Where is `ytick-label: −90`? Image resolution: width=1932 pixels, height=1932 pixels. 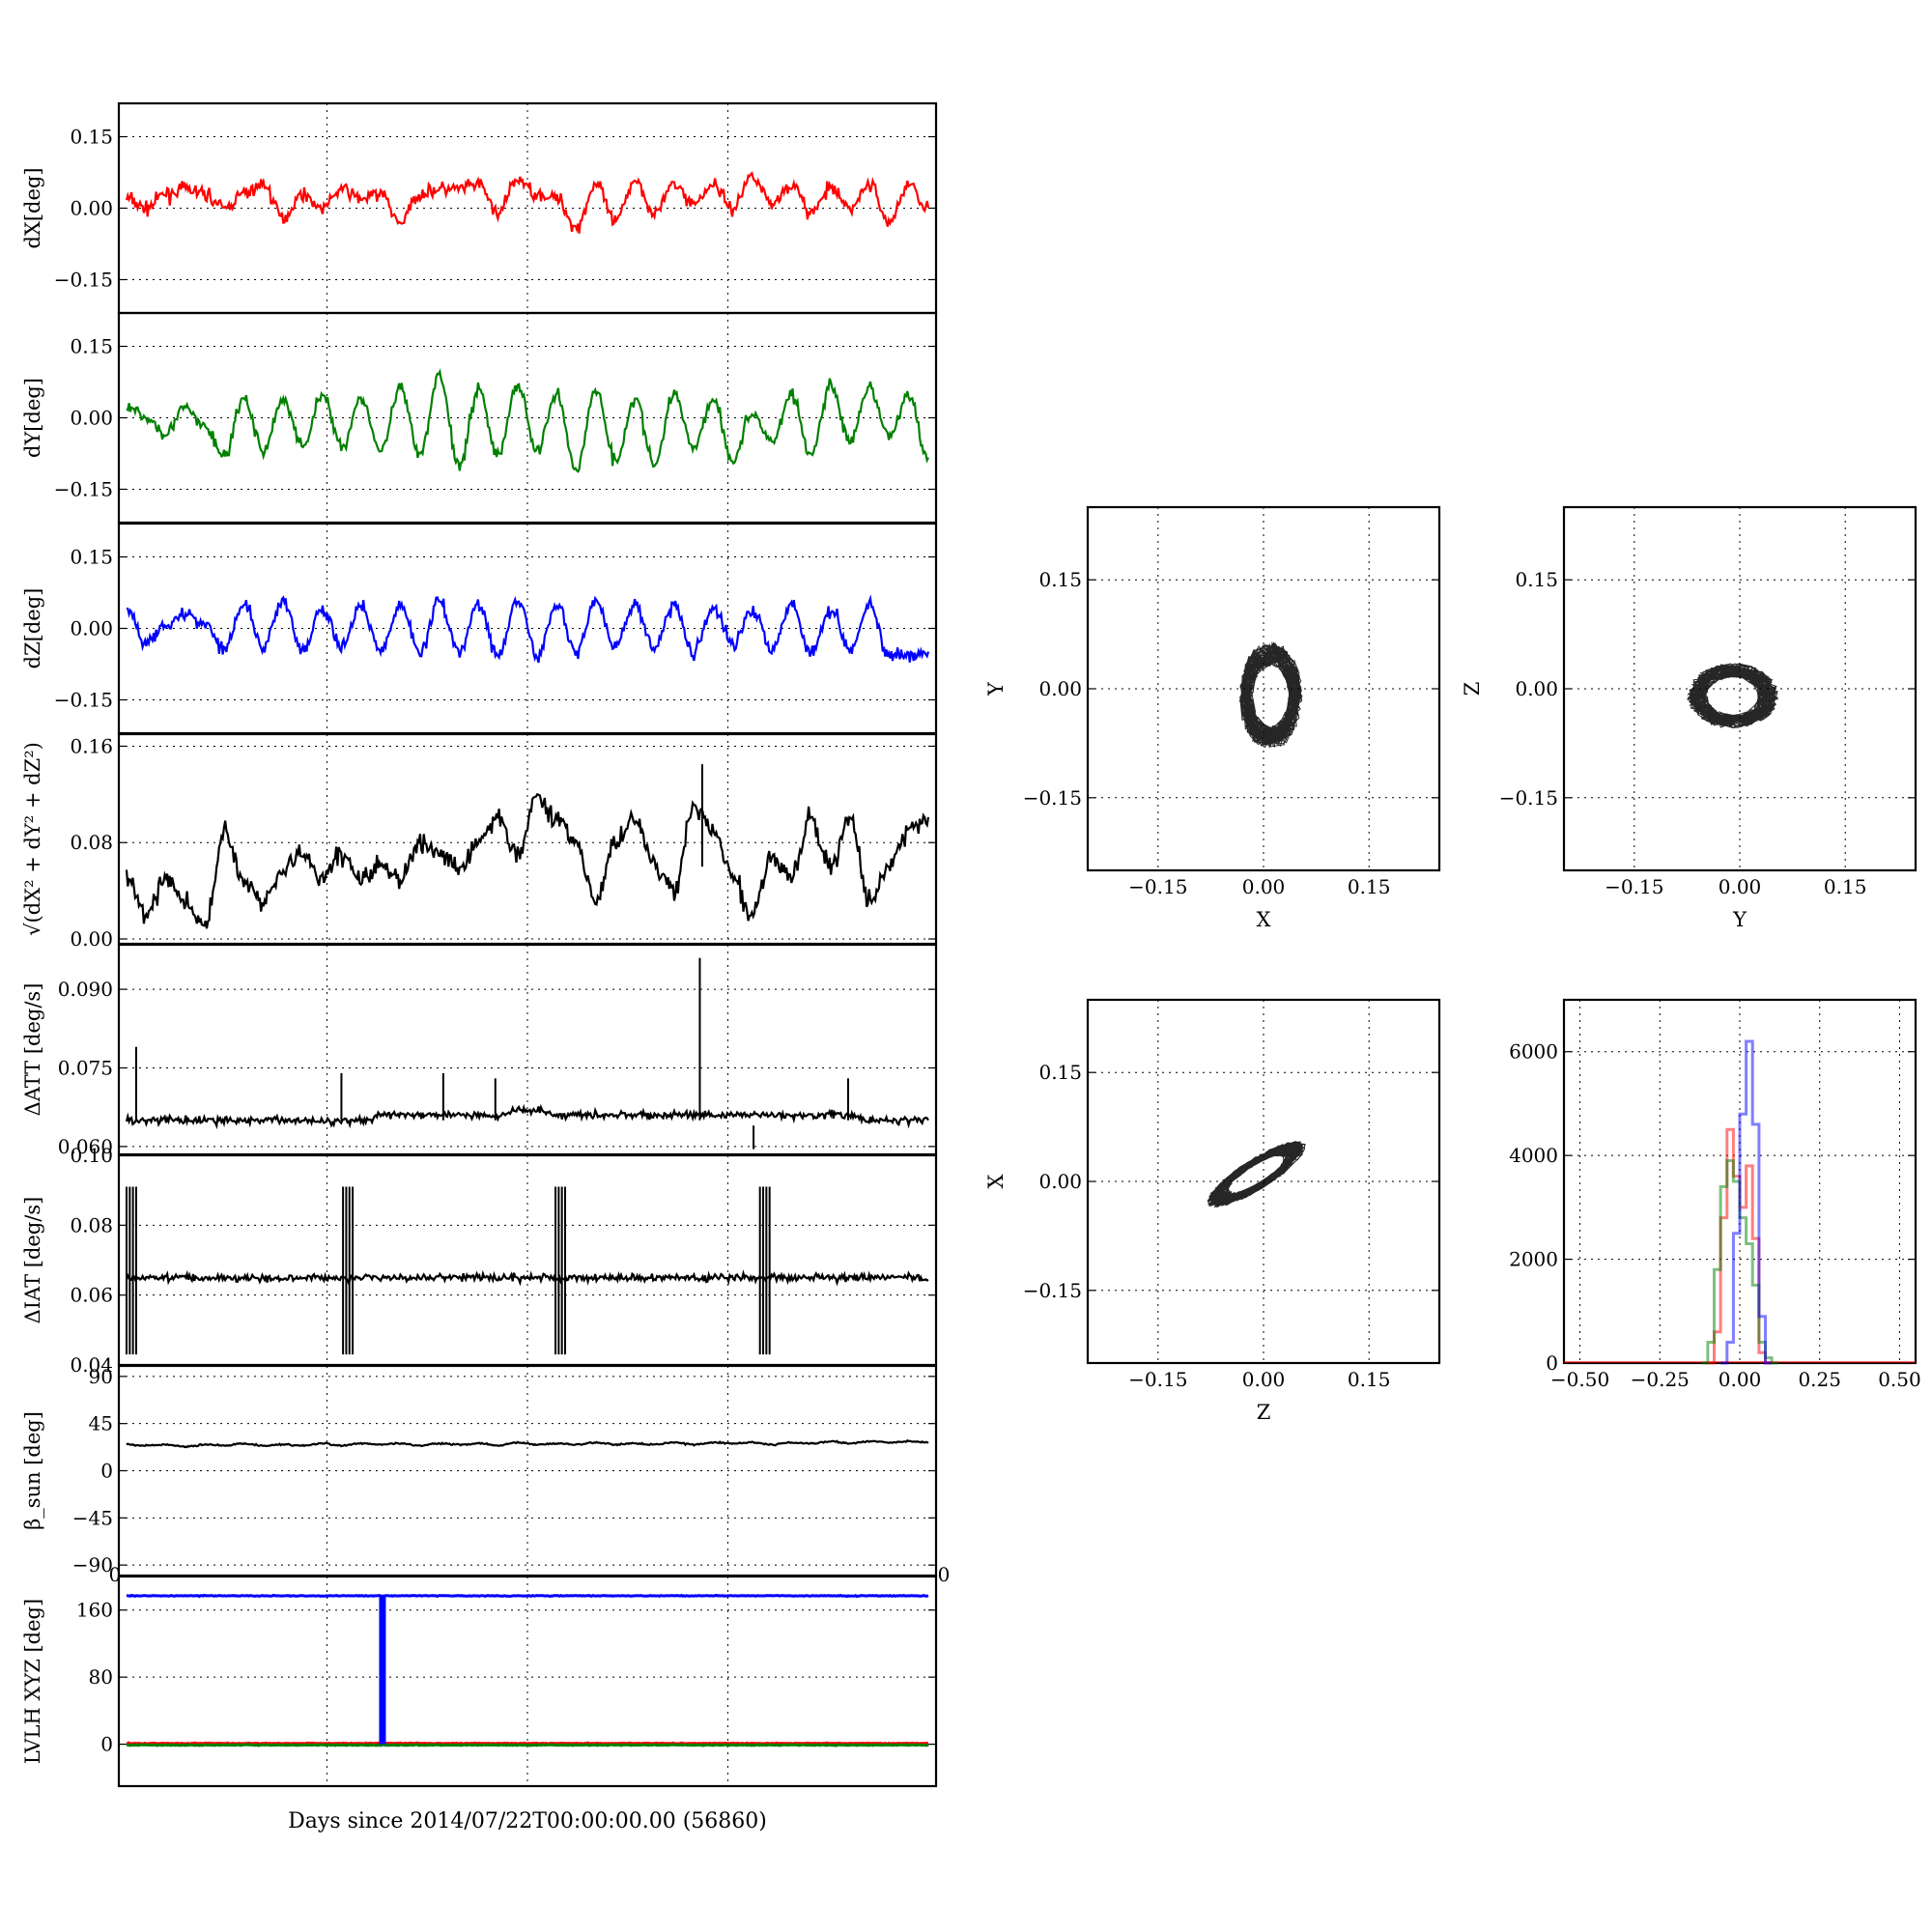 ytick-label: −90 is located at coordinates (92, 1565).